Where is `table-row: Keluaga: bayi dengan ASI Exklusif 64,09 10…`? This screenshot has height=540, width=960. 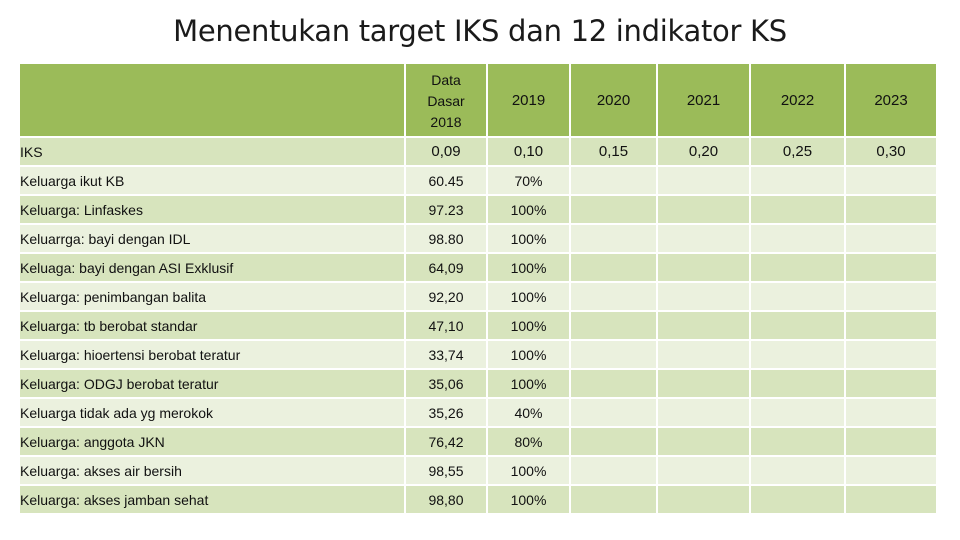 table-row: Keluaga: bayi dengan ASI Exklusif 64,09 10… is located at coordinates (478, 267).